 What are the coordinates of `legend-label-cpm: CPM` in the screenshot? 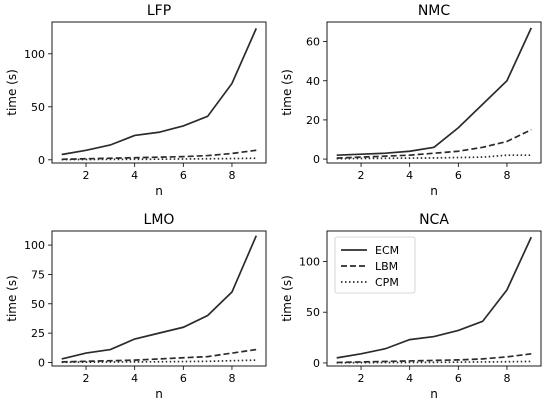 It's located at (387, 282).